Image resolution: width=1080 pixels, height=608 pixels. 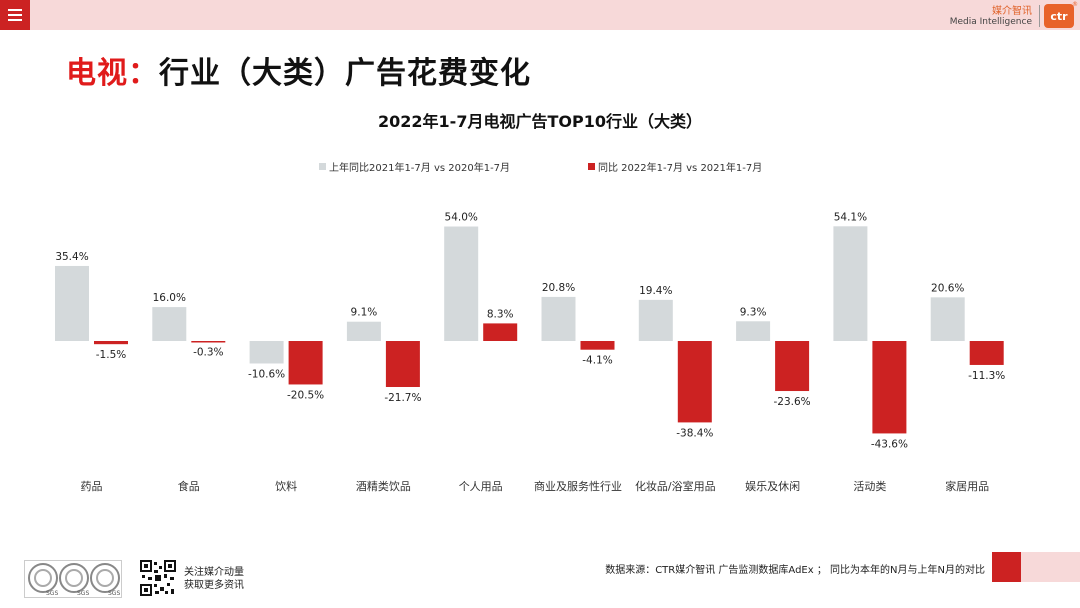 What do you see at coordinates (597, 361) in the screenshot?
I see `data-label: -4.1%` at bounding box center [597, 361].